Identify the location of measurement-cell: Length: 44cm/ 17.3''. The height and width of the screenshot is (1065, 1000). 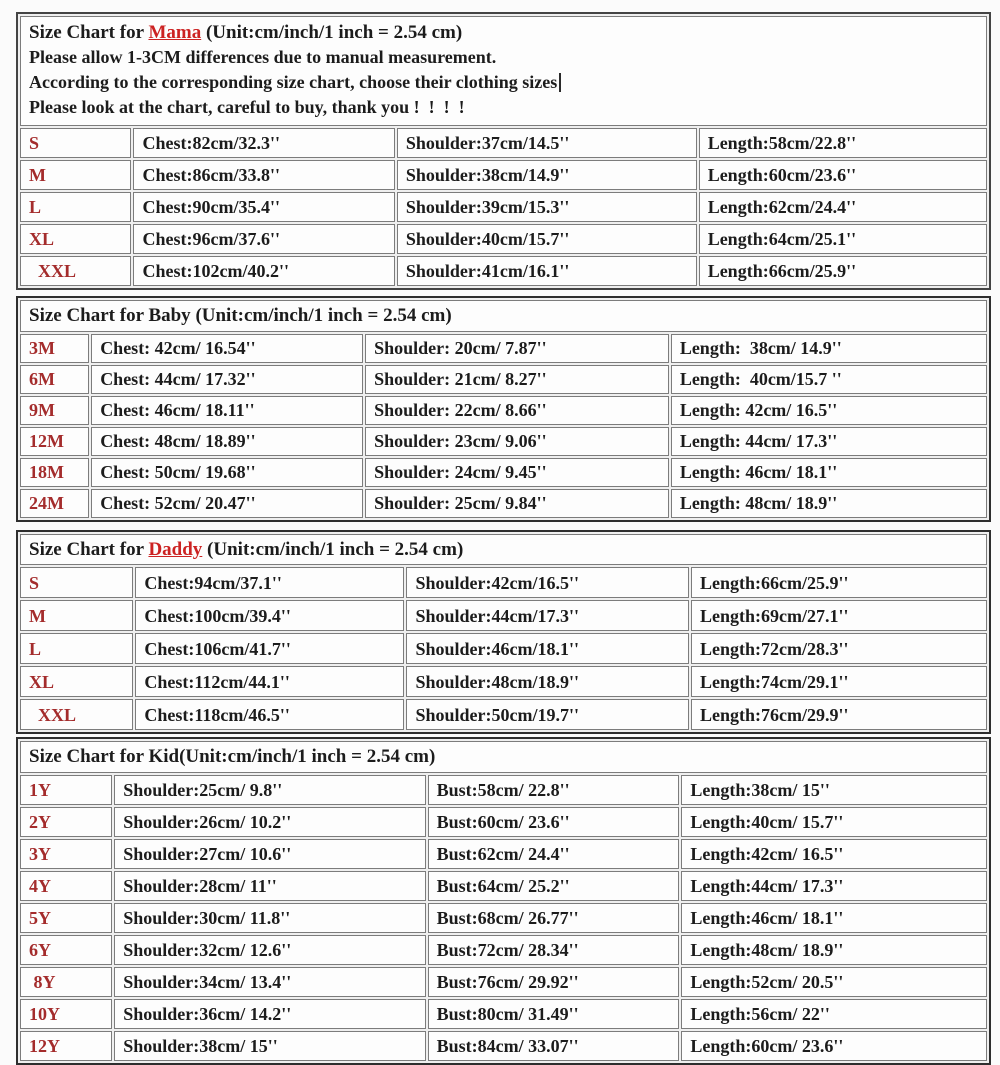
(828, 441).